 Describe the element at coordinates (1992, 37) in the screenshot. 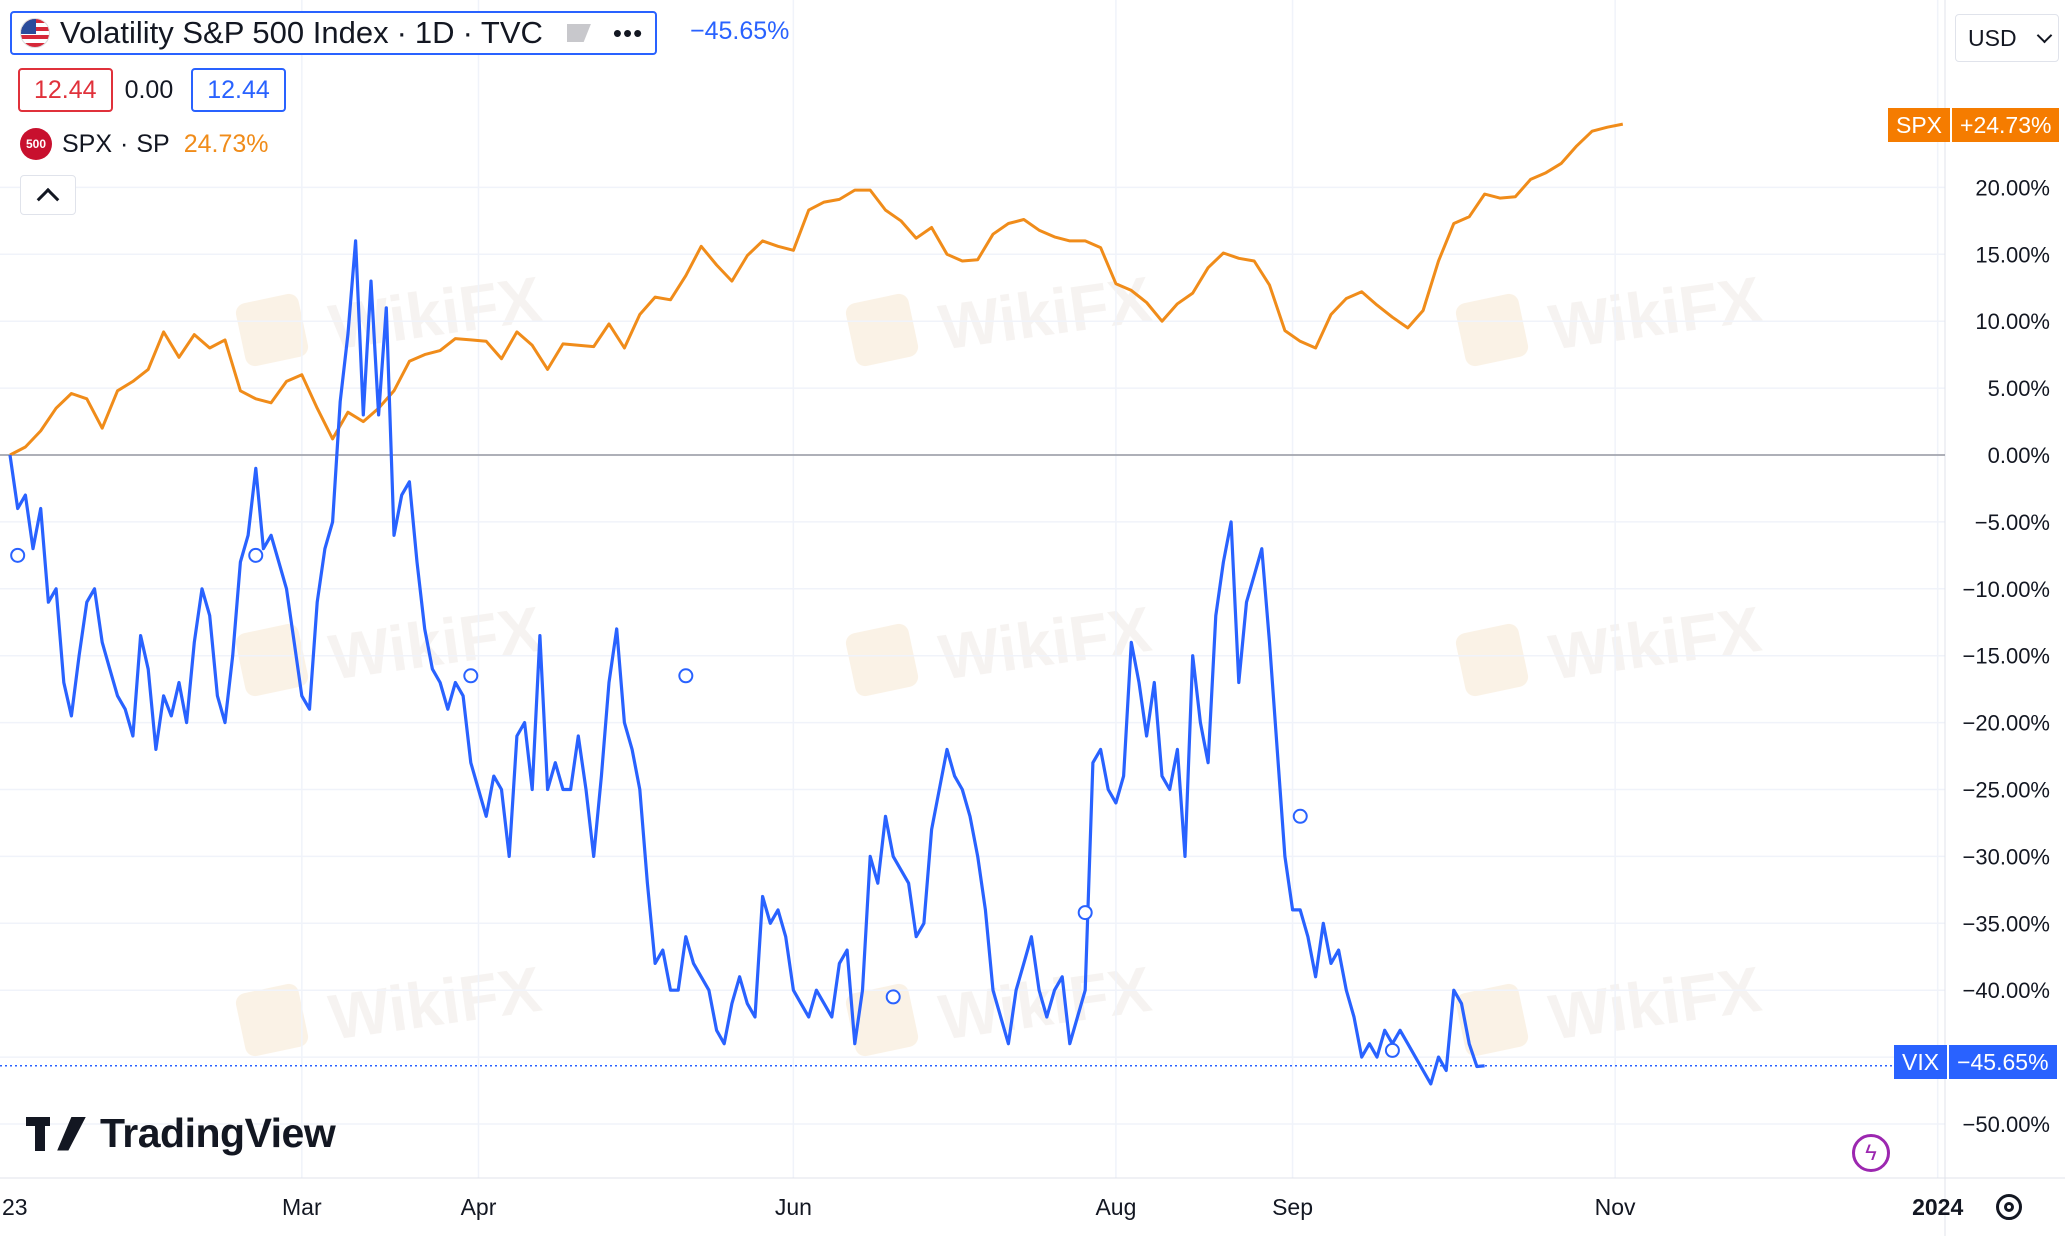

I see `currency-label: USD` at that location.